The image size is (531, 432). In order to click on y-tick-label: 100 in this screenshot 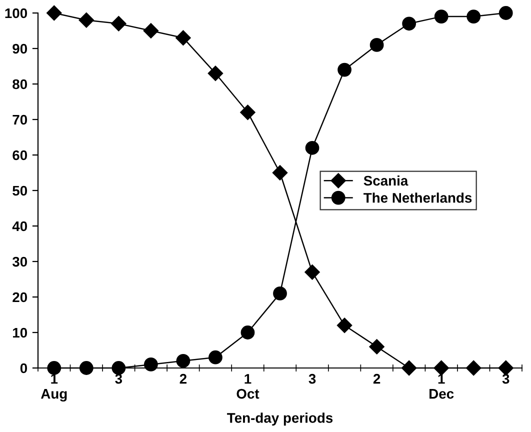, I will do `click(16, 13)`.